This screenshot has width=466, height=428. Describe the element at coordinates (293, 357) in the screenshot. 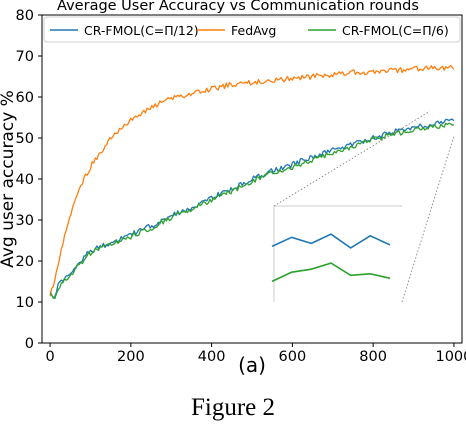

I see `x-tick-label: 600` at that location.